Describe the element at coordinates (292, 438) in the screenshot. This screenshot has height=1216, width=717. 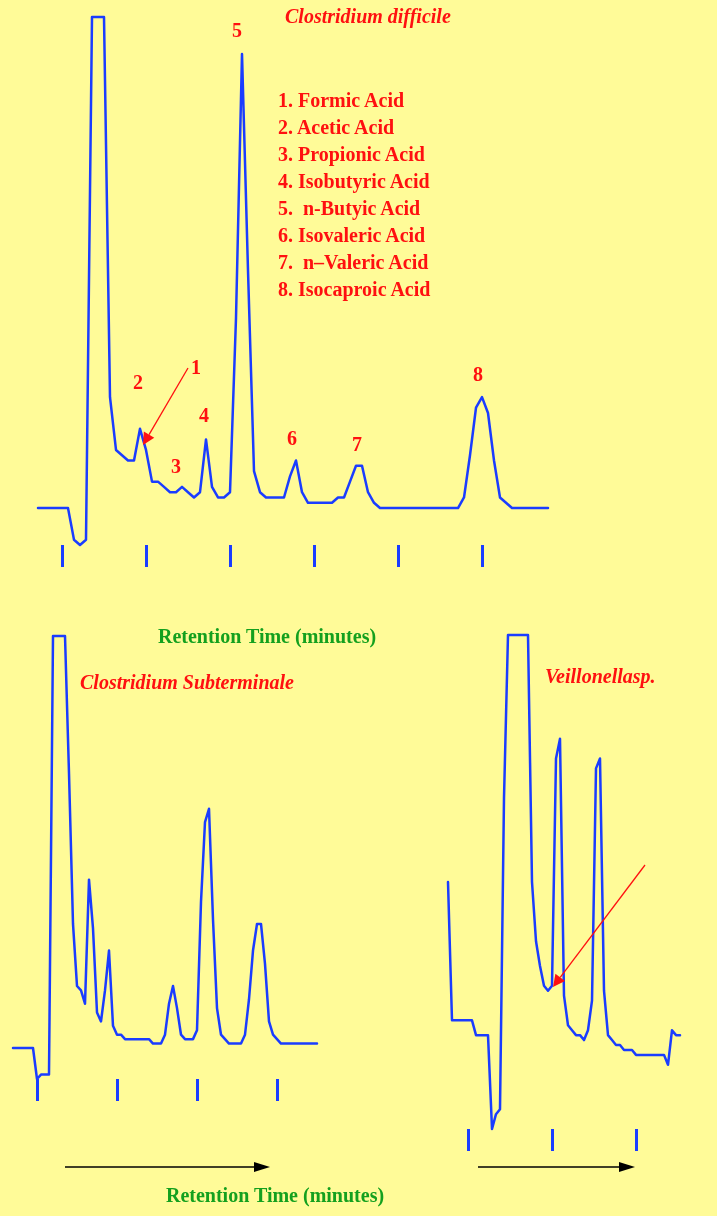
I see `annotation: 6` at that location.